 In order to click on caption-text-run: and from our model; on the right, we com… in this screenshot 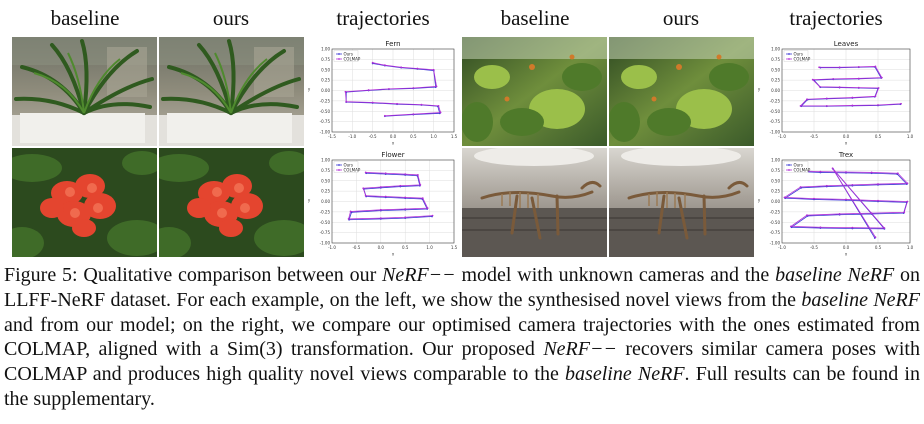, I will do `click(462, 337)`.